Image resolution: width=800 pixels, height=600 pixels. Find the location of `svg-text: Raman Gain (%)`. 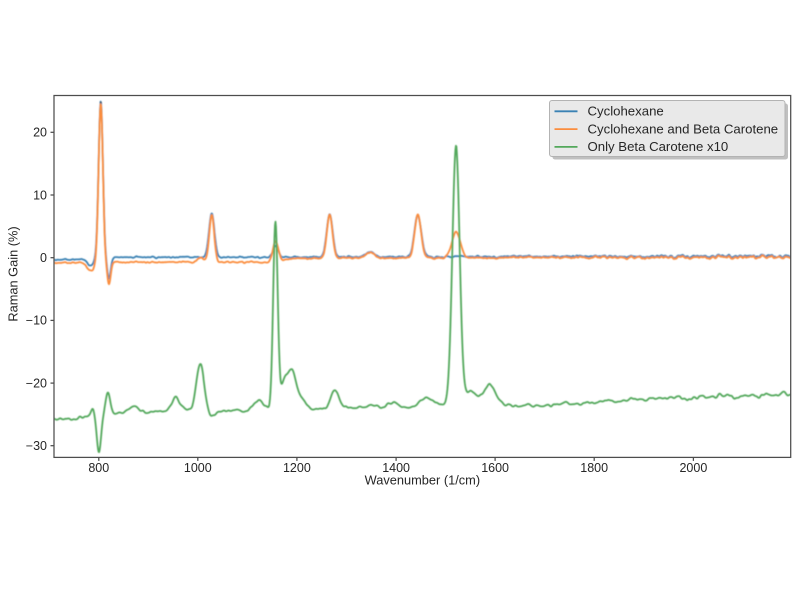

svg-text: Raman Gain (%) is located at coordinates (12, 273).